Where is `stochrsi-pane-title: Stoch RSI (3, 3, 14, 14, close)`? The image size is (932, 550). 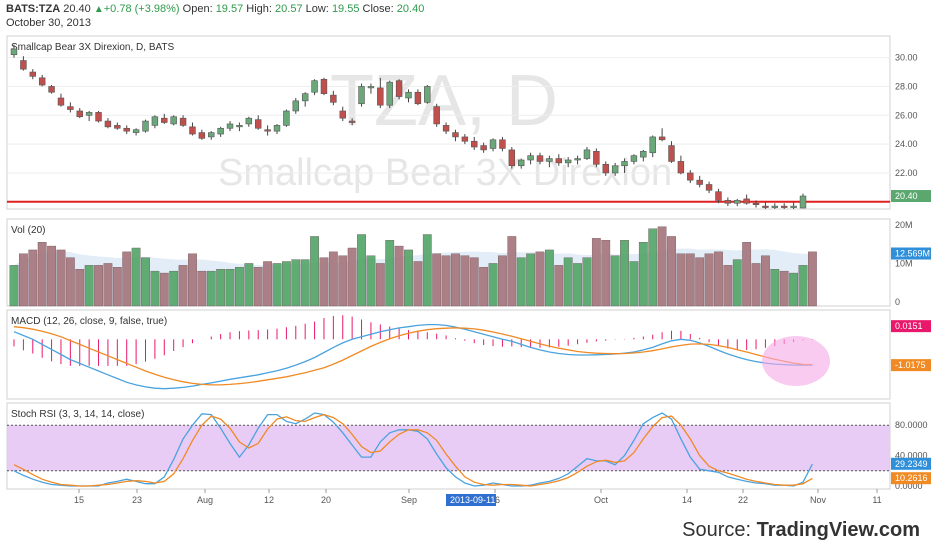
stochrsi-pane-title: Stoch RSI (3, 3, 14, 14, close) is located at coordinates (77, 414).